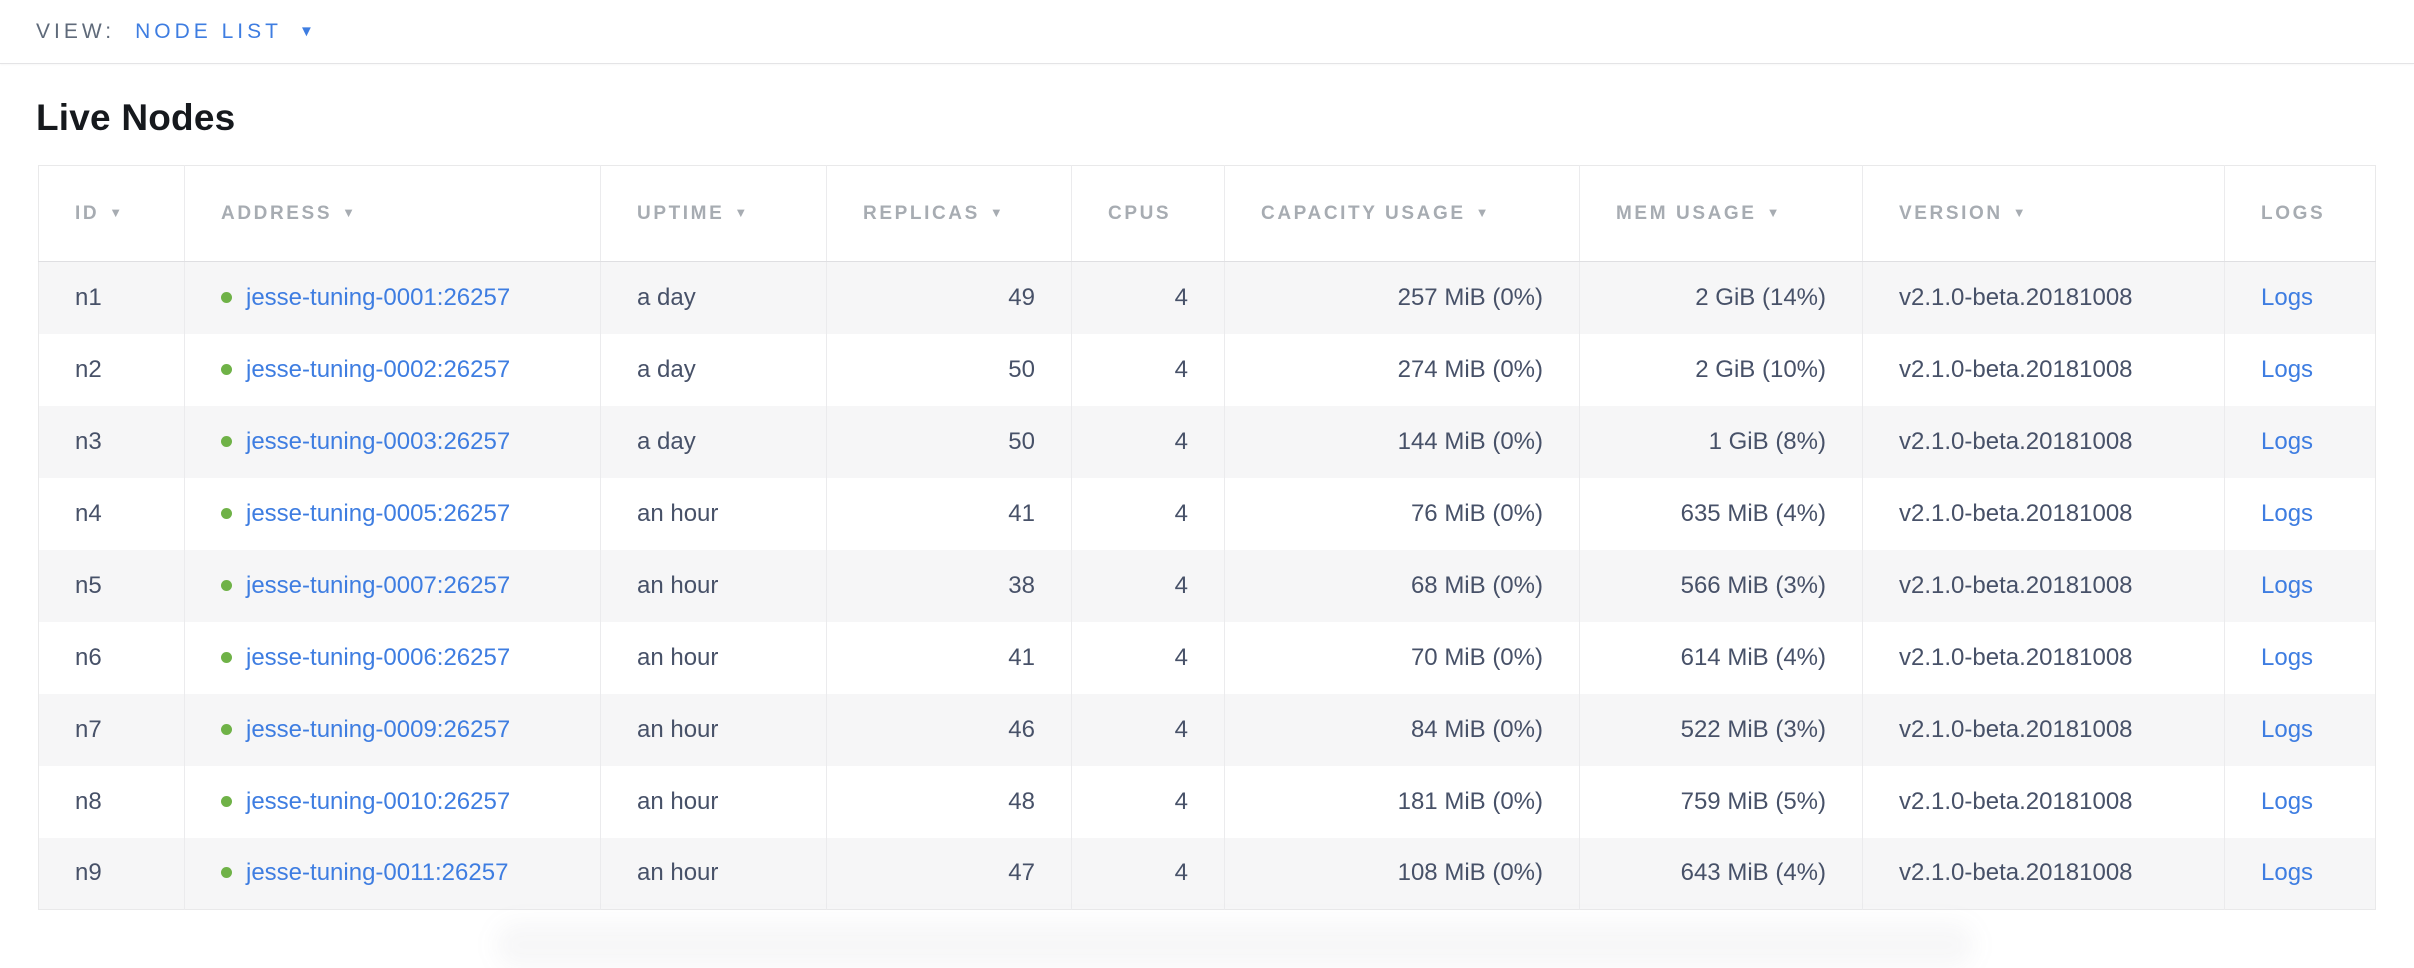 This screenshot has height=968, width=2414. Describe the element at coordinates (377, 873) in the screenshot. I see `address-link: jesse-tuning-0011:26257` at that location.